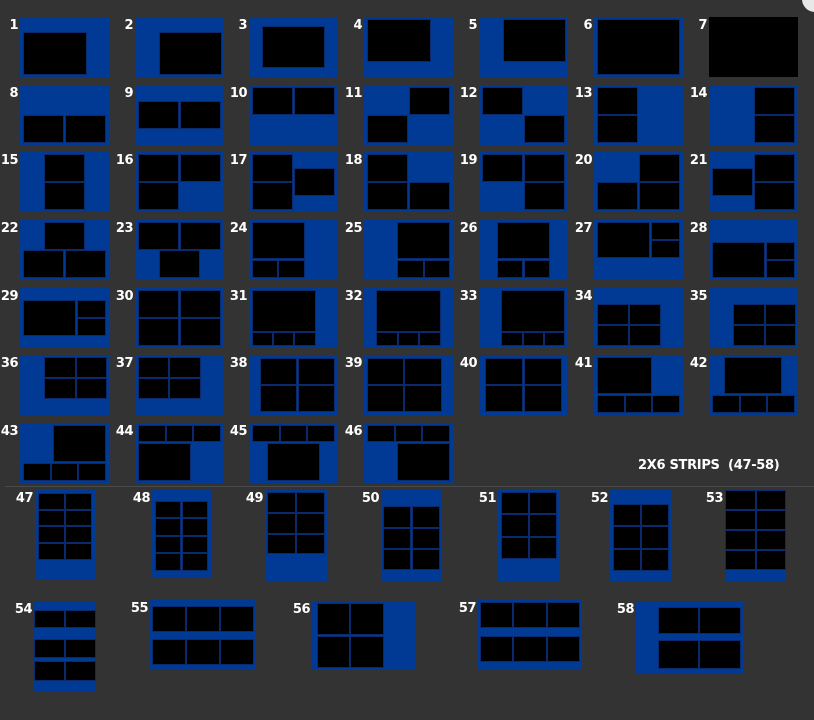  What do you see at coordinates (583, 296) in the screenshot?
I see `template-number: 34` at bounding box center [583, 296].